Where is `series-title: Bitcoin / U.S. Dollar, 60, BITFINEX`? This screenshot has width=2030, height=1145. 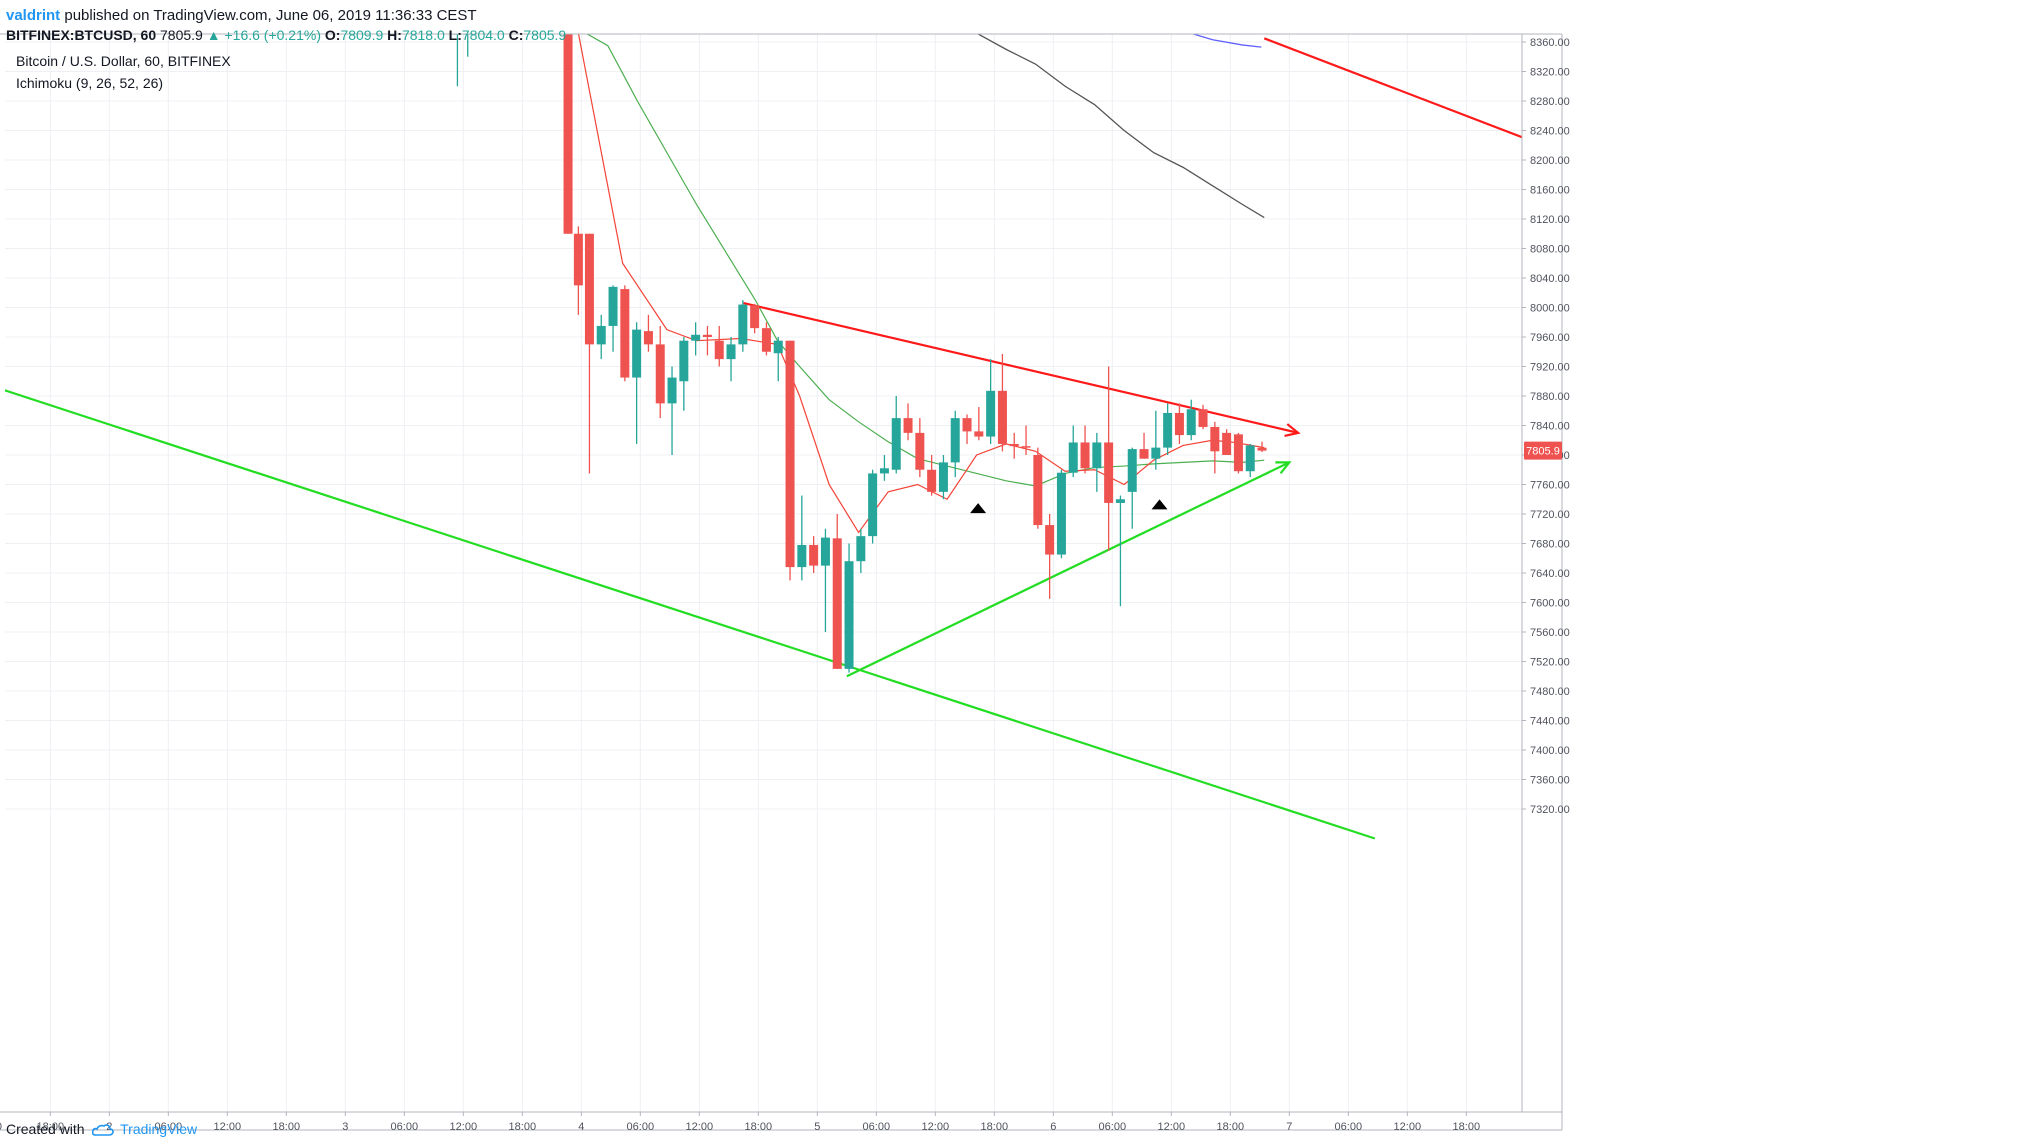
series-title: Bitcoin / U.S. Dollar, 60, BITFINEX is located at coordinates (123, 61).